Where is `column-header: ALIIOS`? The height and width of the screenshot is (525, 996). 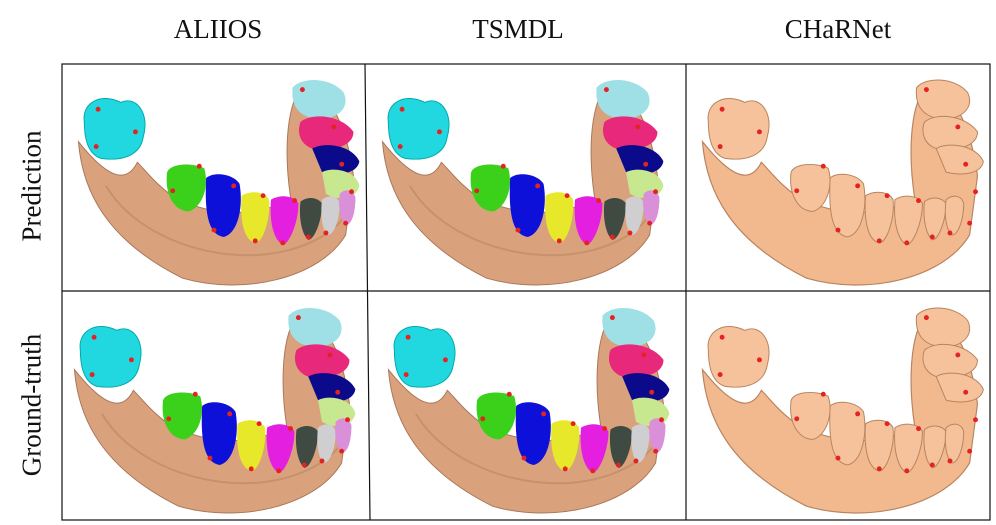
column-header: ALIIOS is located at coordinates (218, 29).